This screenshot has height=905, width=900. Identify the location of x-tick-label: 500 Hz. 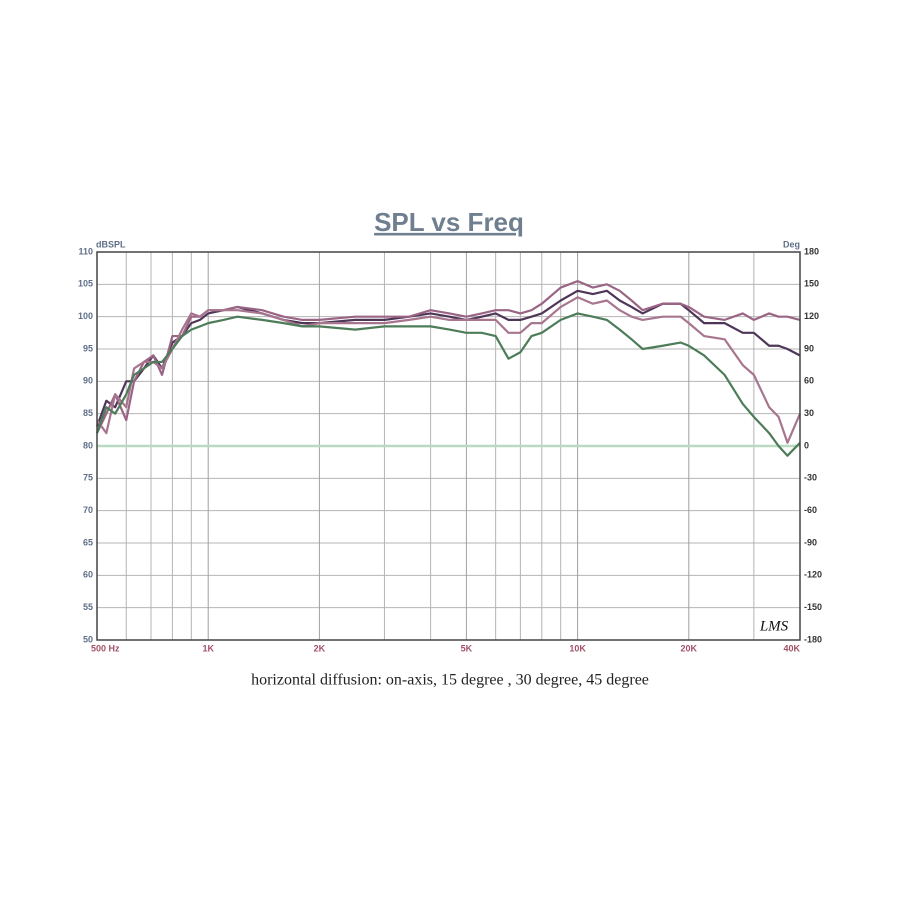
(105, 648).